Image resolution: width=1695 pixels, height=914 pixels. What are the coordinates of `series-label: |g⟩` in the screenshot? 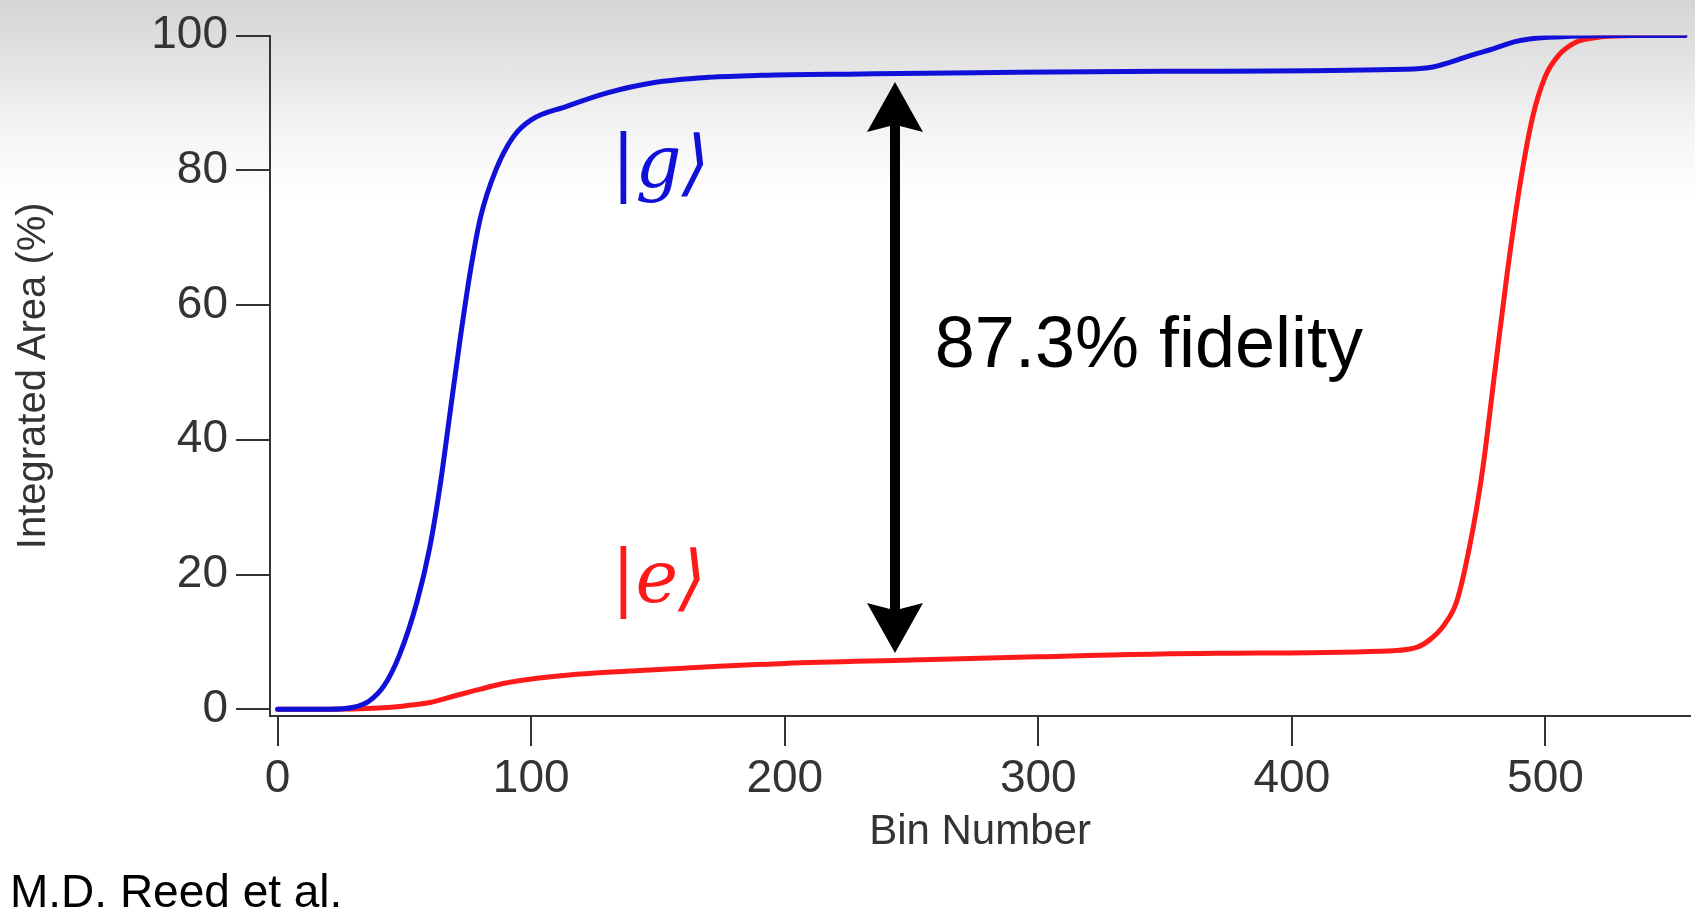 It's located at (660, 161).